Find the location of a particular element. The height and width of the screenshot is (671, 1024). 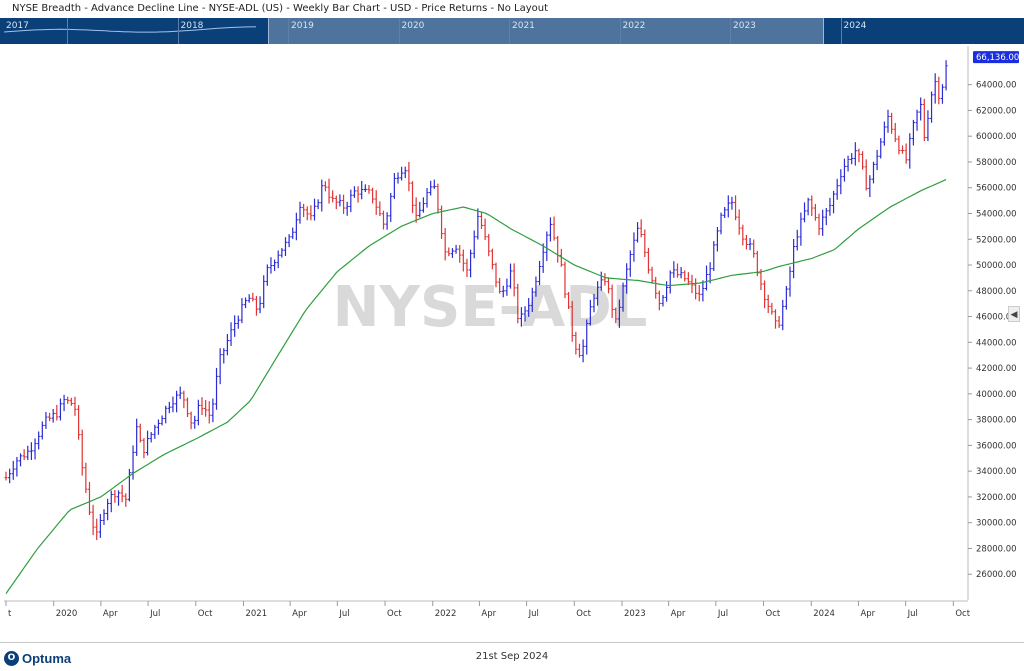

timeline-navigator: 2017 2018 2019 2020 2021 2022 2023 2024 is located at coordinates (512, 31).